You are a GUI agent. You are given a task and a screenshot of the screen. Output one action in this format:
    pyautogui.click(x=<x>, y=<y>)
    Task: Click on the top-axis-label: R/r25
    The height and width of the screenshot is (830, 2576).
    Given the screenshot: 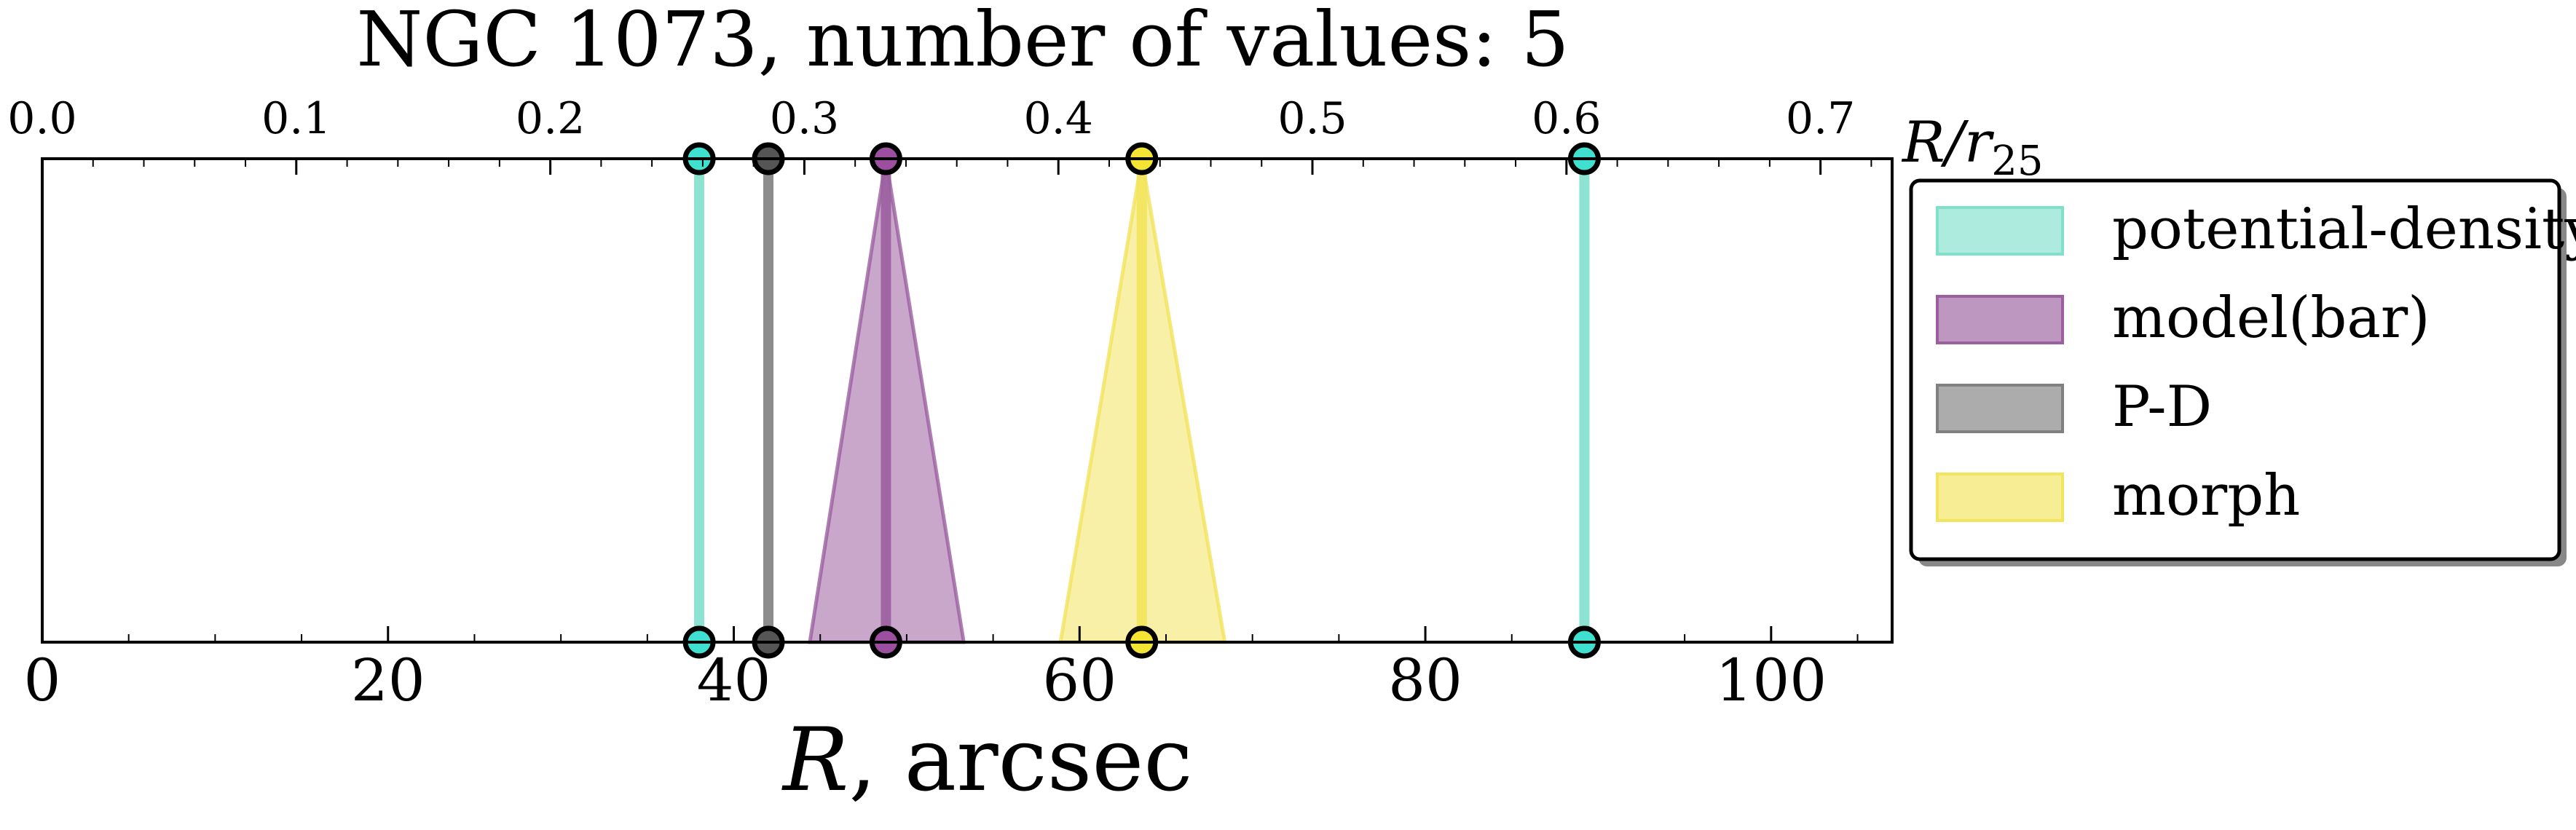 What is the action you would take?
    pyautogui.click(x=1972, y=147)
    